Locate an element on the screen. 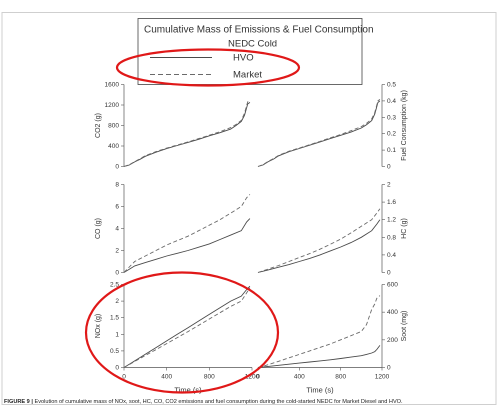 This screenshot has height=417, width=500. soot-y-label: Soot (mg) is located at coordinates (404, 326).